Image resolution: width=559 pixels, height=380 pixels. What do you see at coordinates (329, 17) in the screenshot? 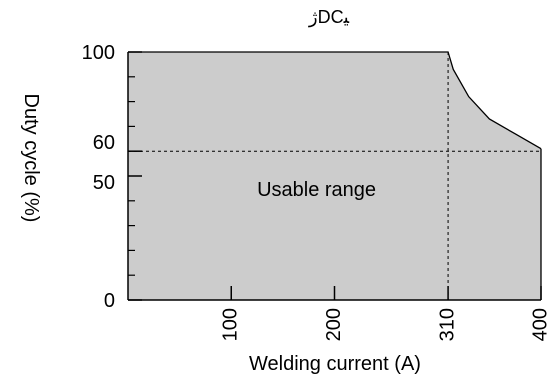
I see `chart-title: ﮊDCﯿ` at bounding box center [329, 17].